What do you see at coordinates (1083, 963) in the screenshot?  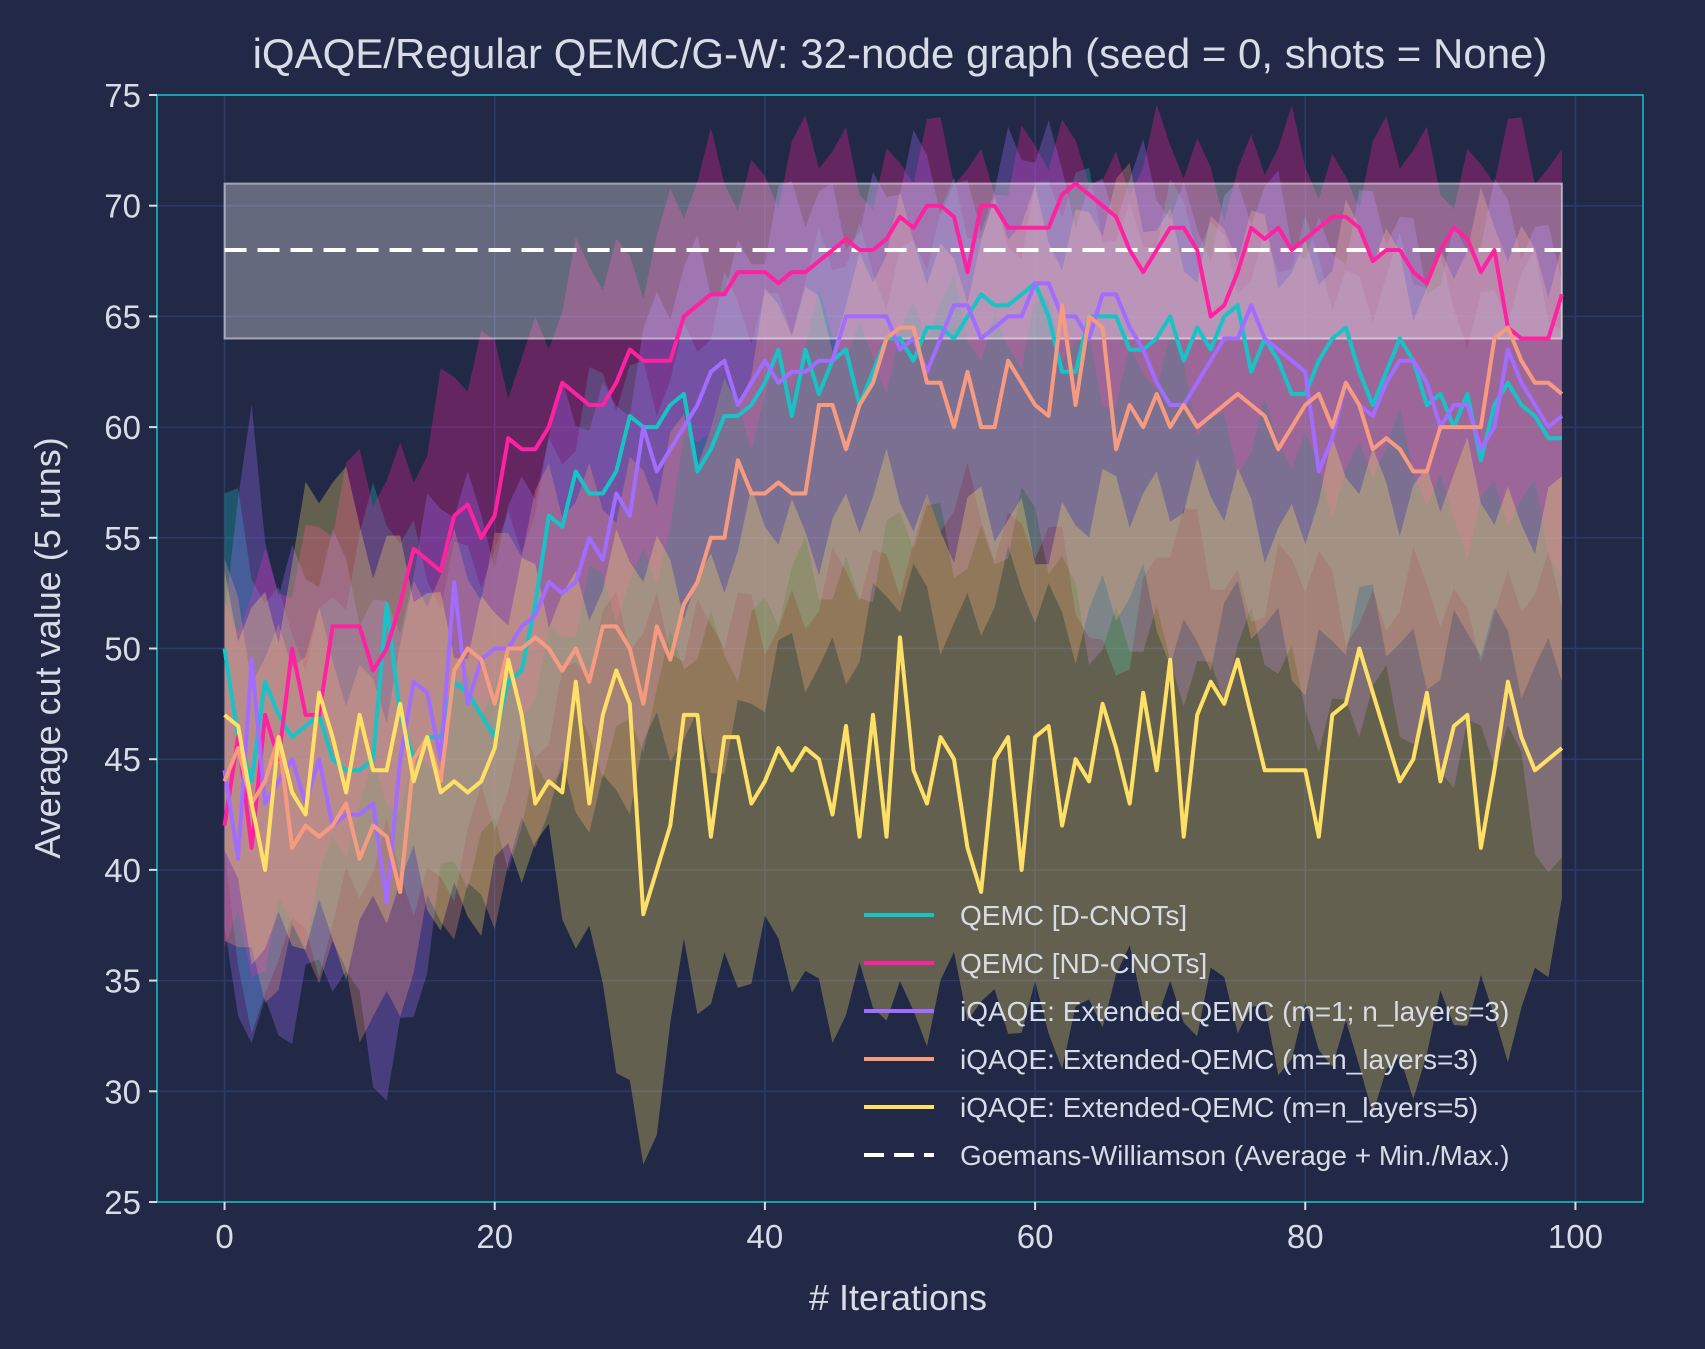 I see `legend-label: QEMC [ND-CNOTs]` at bounding box center [1083, 963].